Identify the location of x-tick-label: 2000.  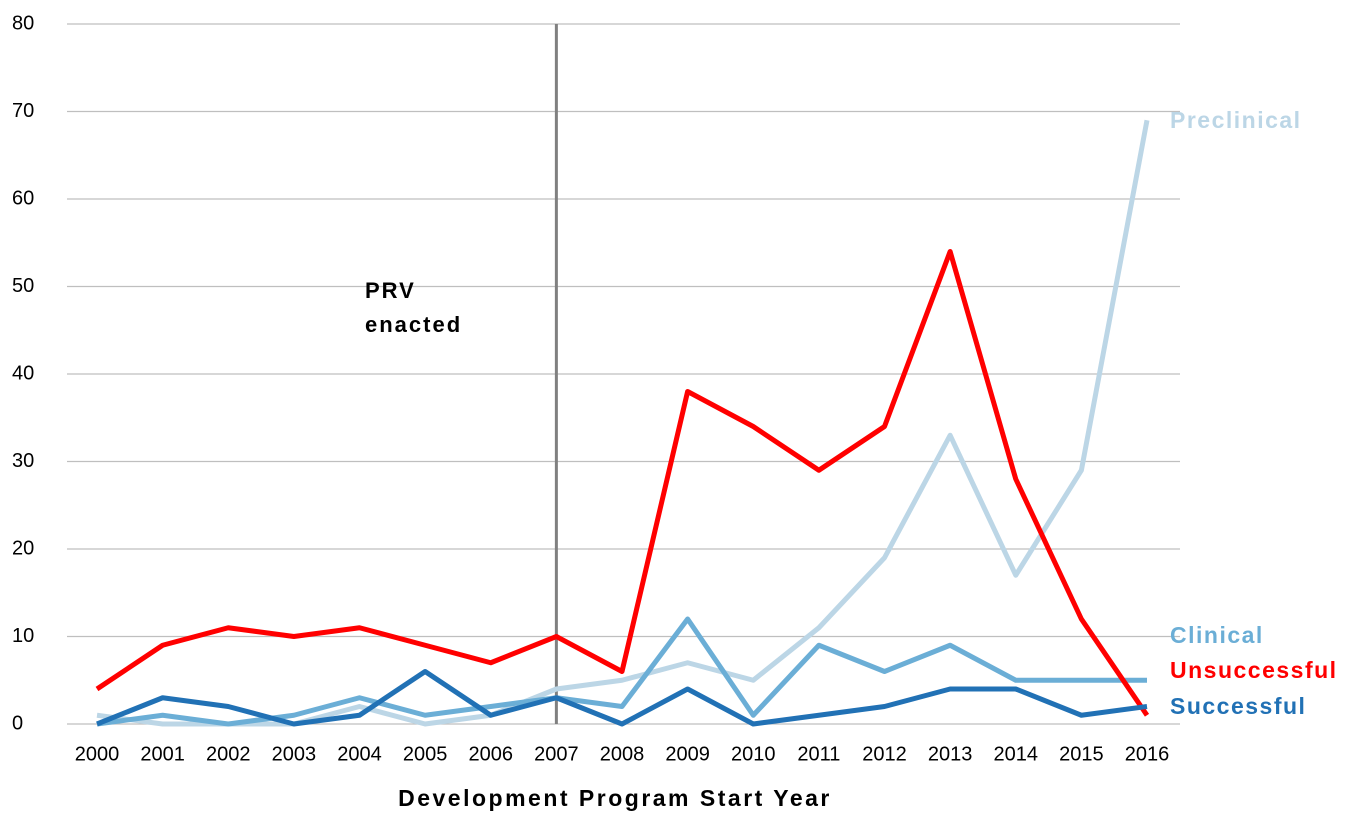
(97, 754).